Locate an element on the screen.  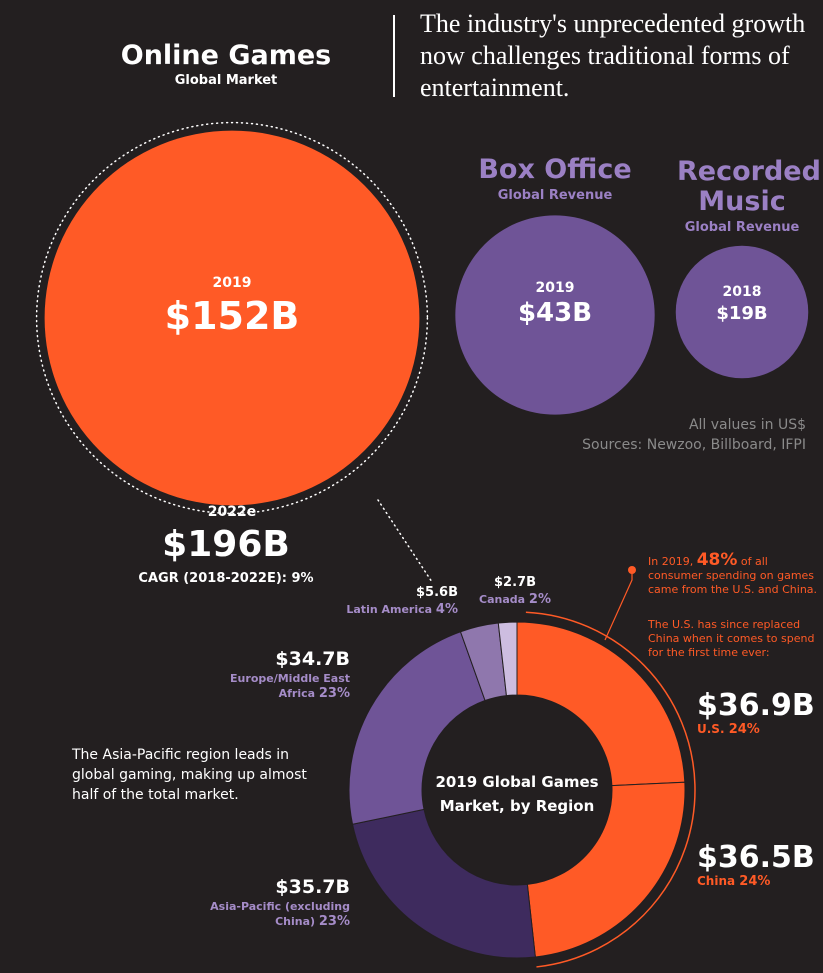
note: All values in US$ is located at coordinates (747, 425).